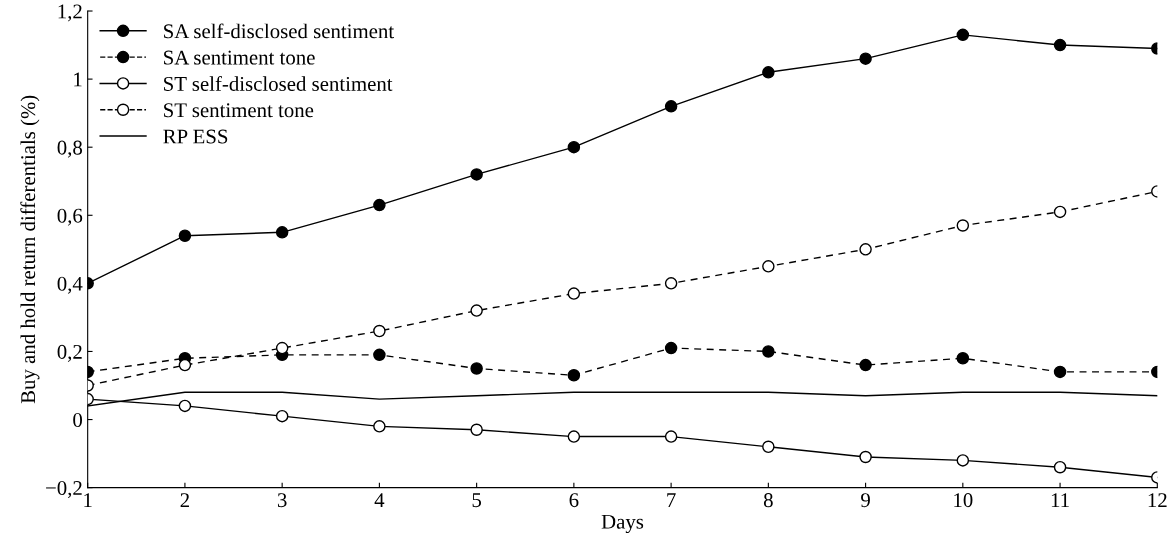  What do you see at coordinates (88, 500) in the screenshot?
I see `x-tick-label: 1` at bounding box center [88, 500].